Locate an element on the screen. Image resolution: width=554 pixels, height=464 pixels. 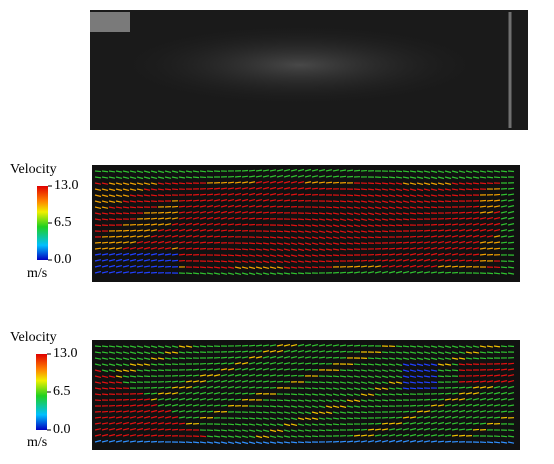
colorbar-tick-label: 13.0 is located at coordinates (65, 353).